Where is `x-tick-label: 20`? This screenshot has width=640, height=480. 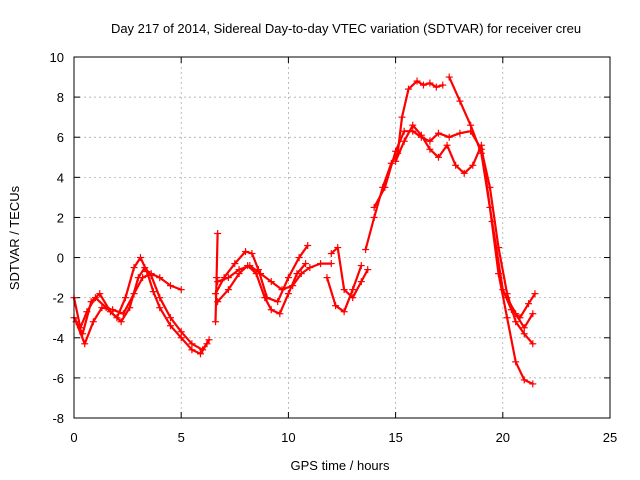 x-tick-label: 20 is located at coordinates (503, 437).